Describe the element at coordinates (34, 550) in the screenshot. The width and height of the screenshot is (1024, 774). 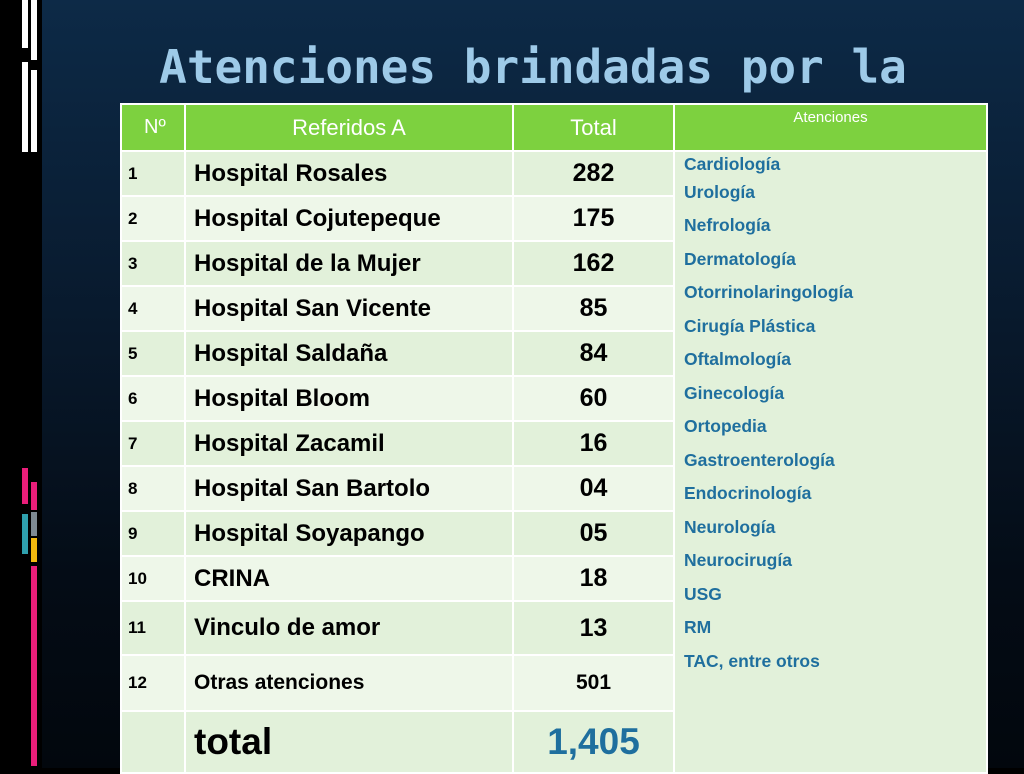
I see `deco-gold-bar` at that location.